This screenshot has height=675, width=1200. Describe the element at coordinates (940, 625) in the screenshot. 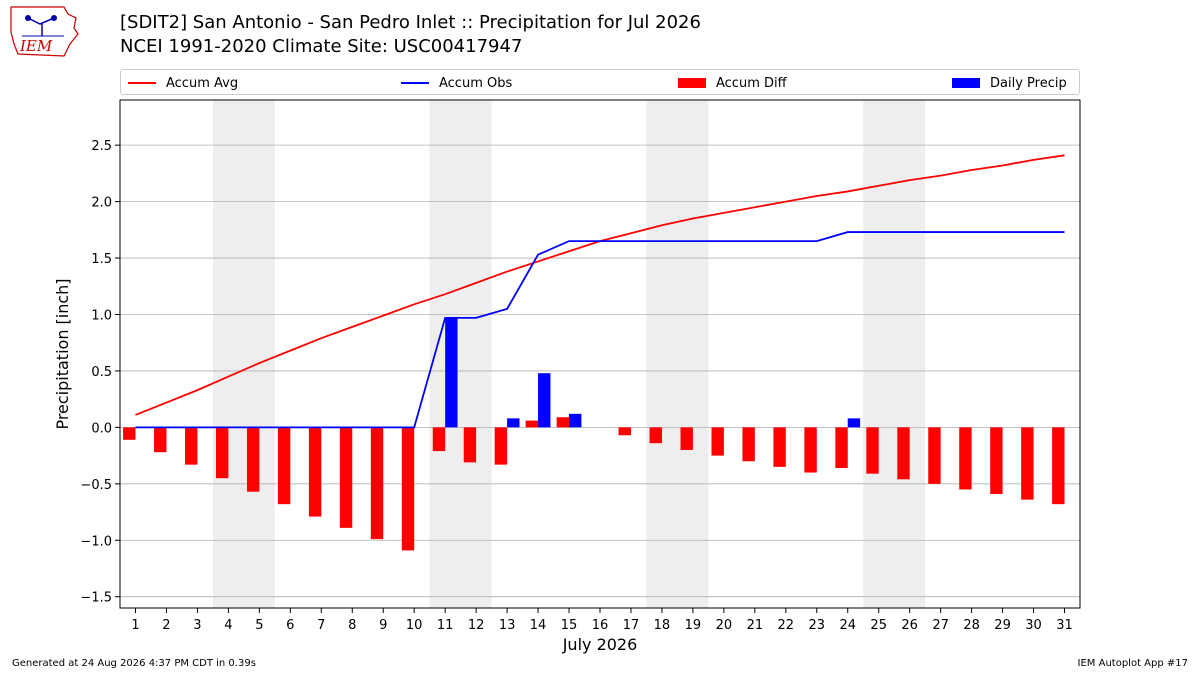

I see `x-tick-label: 27` at that location.